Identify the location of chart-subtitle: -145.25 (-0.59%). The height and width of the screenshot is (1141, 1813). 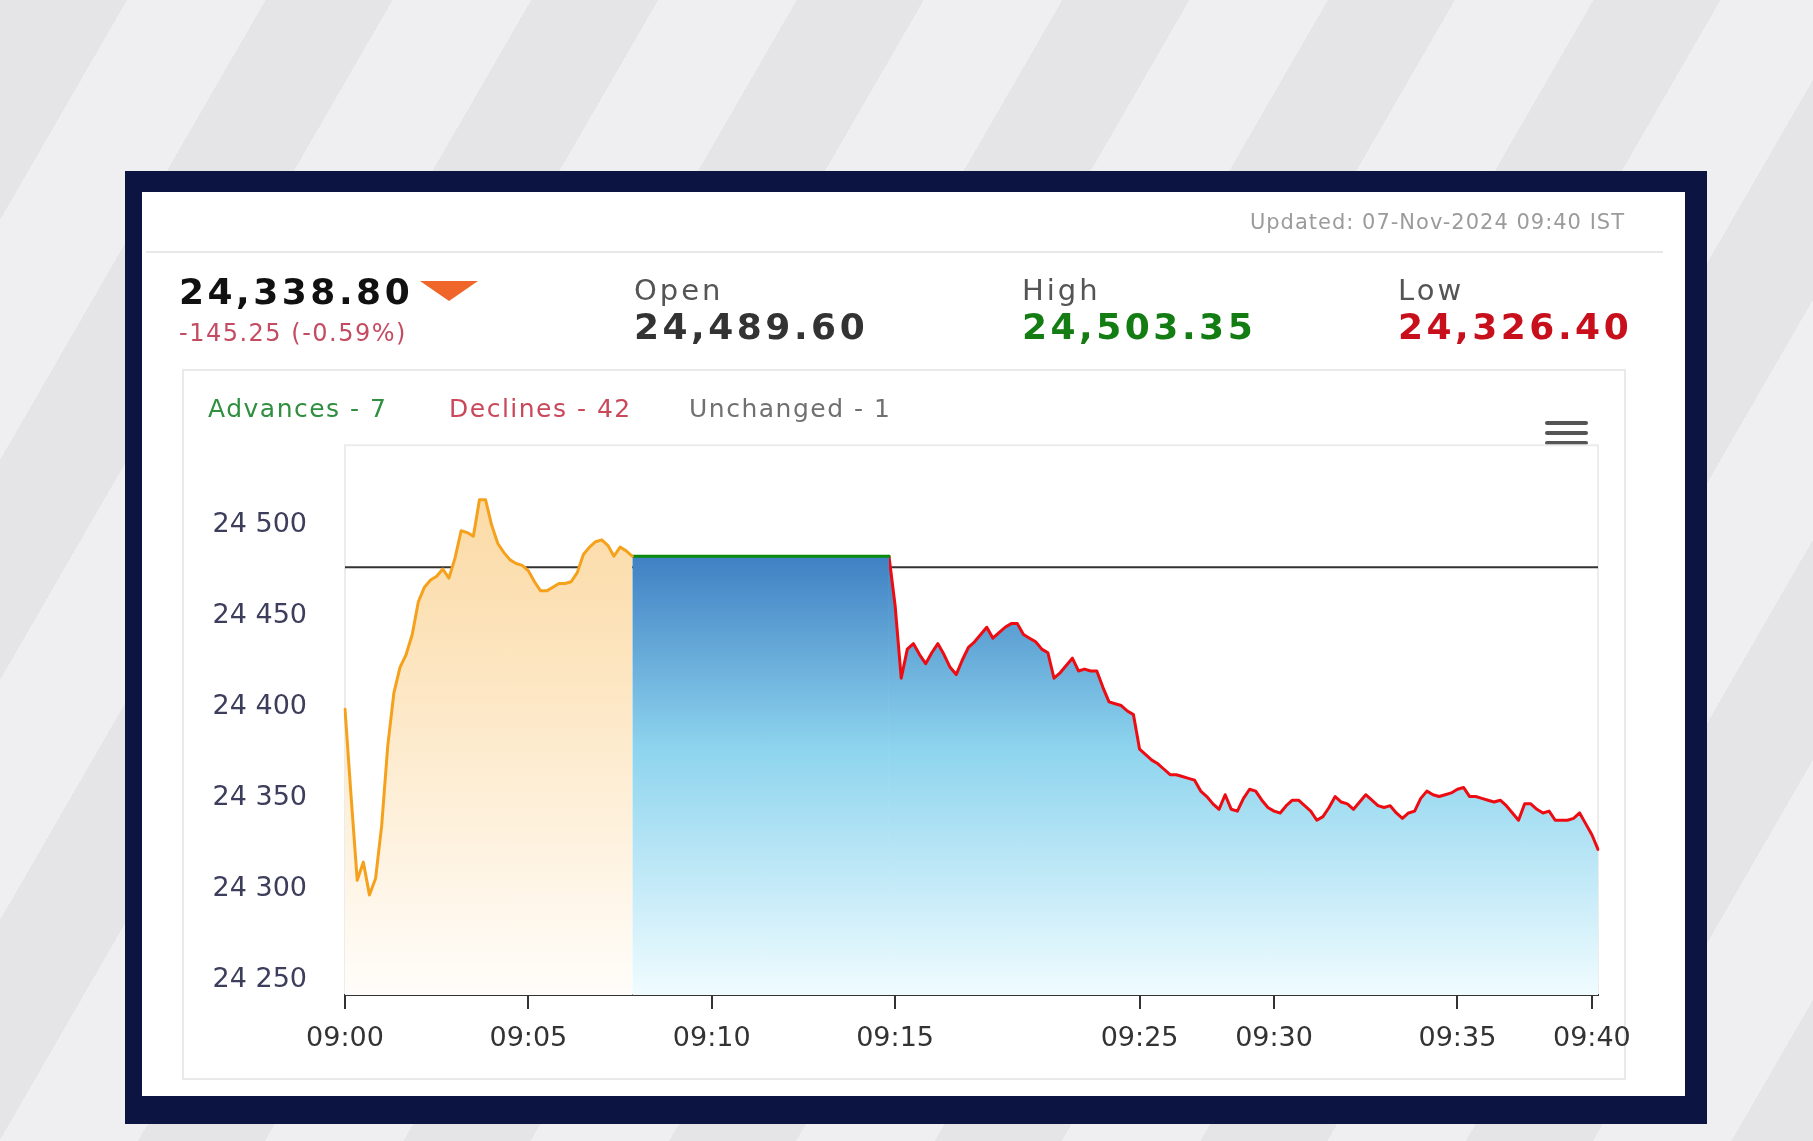
(293, 333).